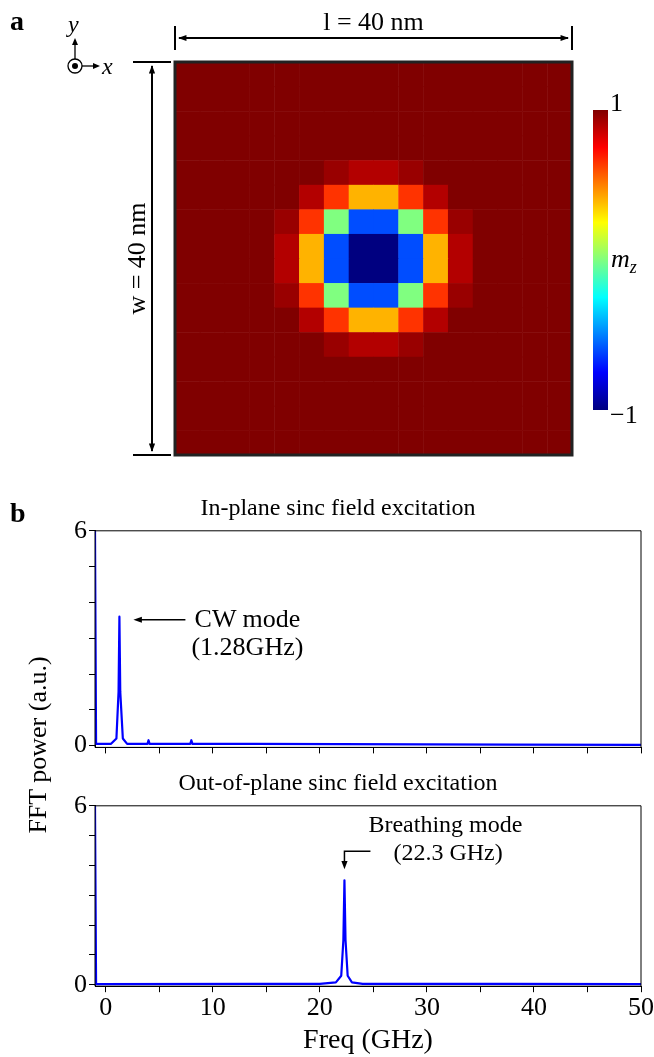  What do you see at coordinates (212, 1006) in the screenshot?
I see `x-tick-label: 10` at bounding box center [212, 1006].